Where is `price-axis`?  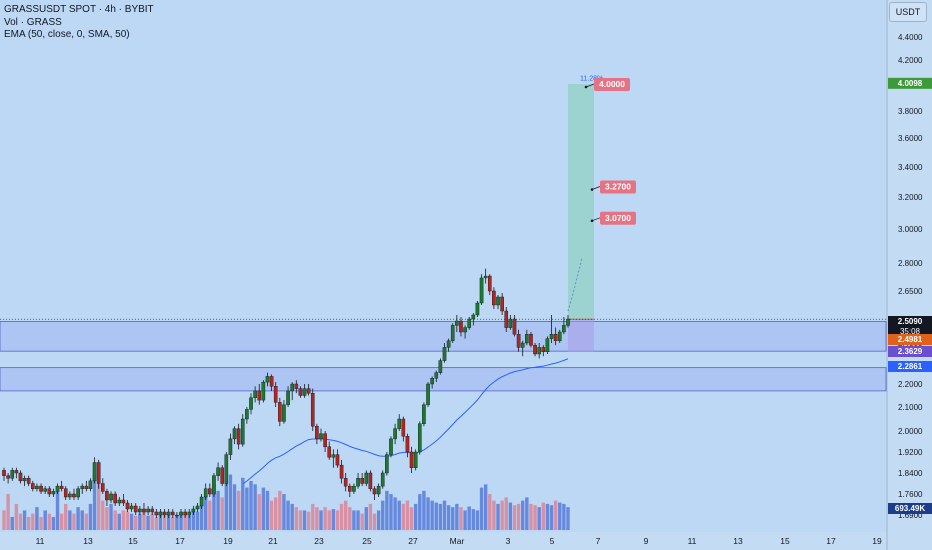 price-axis is located at coordinates (909, 275).